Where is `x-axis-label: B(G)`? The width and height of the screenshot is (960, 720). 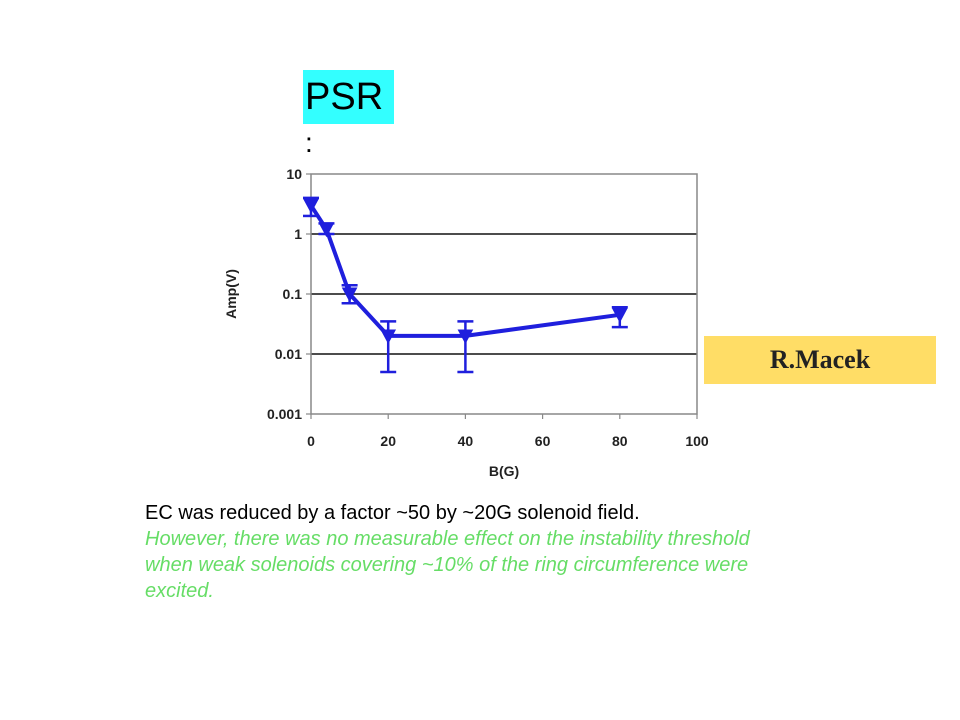
x-axis-label: B(G) is located at coordinates (504, 471).